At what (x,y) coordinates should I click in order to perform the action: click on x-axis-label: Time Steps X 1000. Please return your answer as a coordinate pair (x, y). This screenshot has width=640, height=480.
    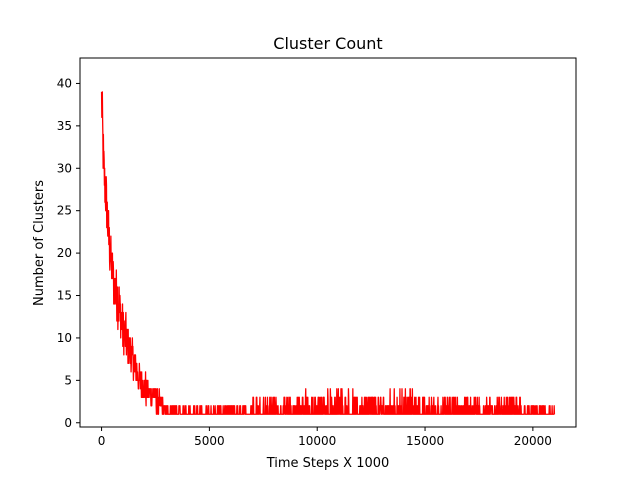
    Looking at the image, I should click on (328, 463).